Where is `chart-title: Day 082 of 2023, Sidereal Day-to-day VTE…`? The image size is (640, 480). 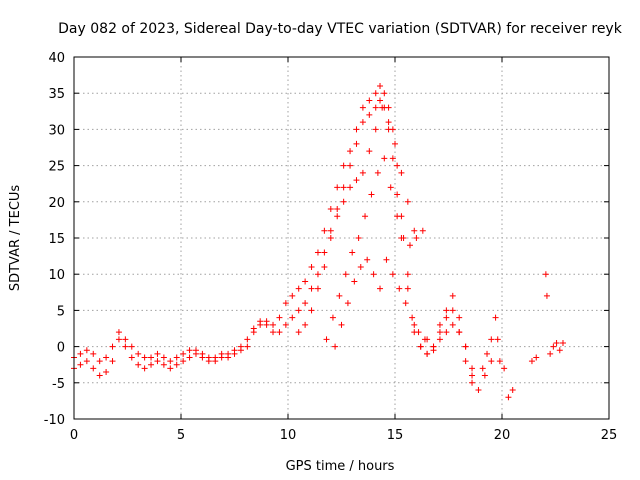
chart-title: Day 082 of 2023, Sidereal Day-to-day VTE… is located at coordinates (340, 29).